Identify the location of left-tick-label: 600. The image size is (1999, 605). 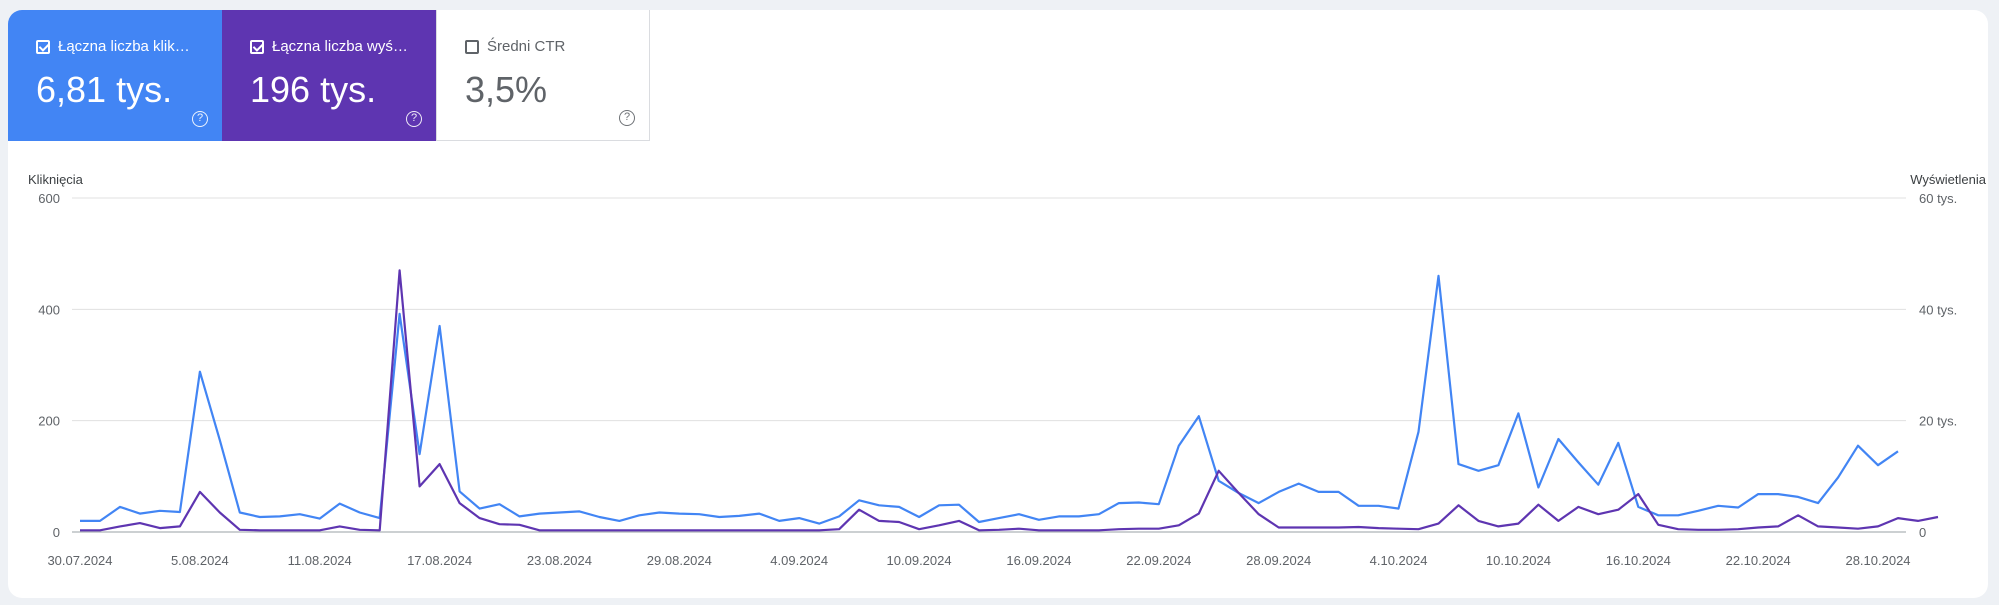
(49, 198).